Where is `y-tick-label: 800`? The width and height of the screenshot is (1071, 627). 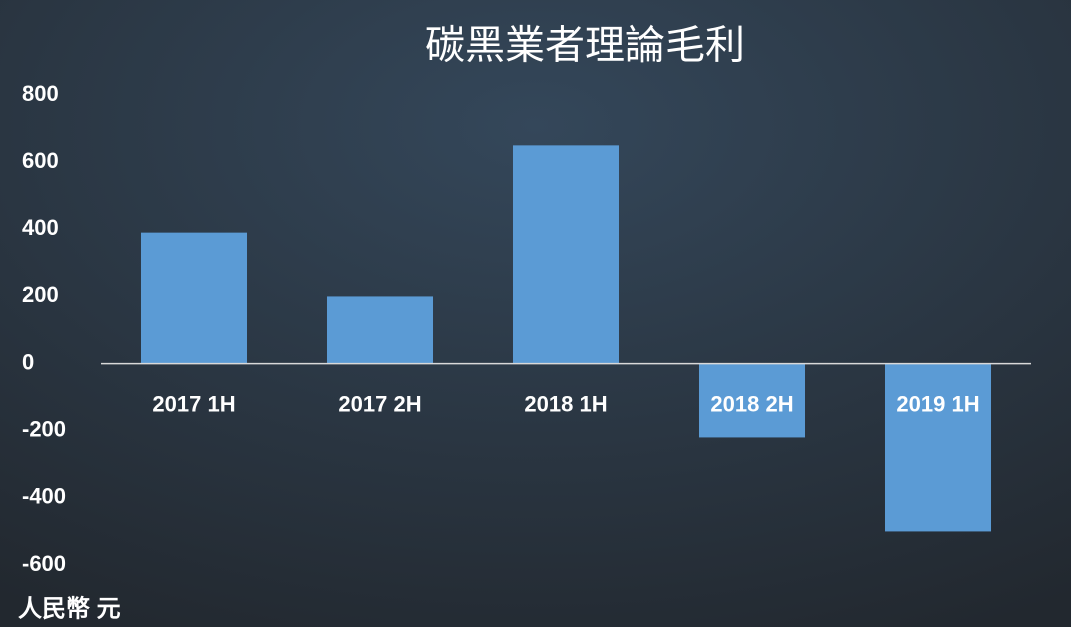
y-tick-label: 800 is located at coordinates (40, 93).